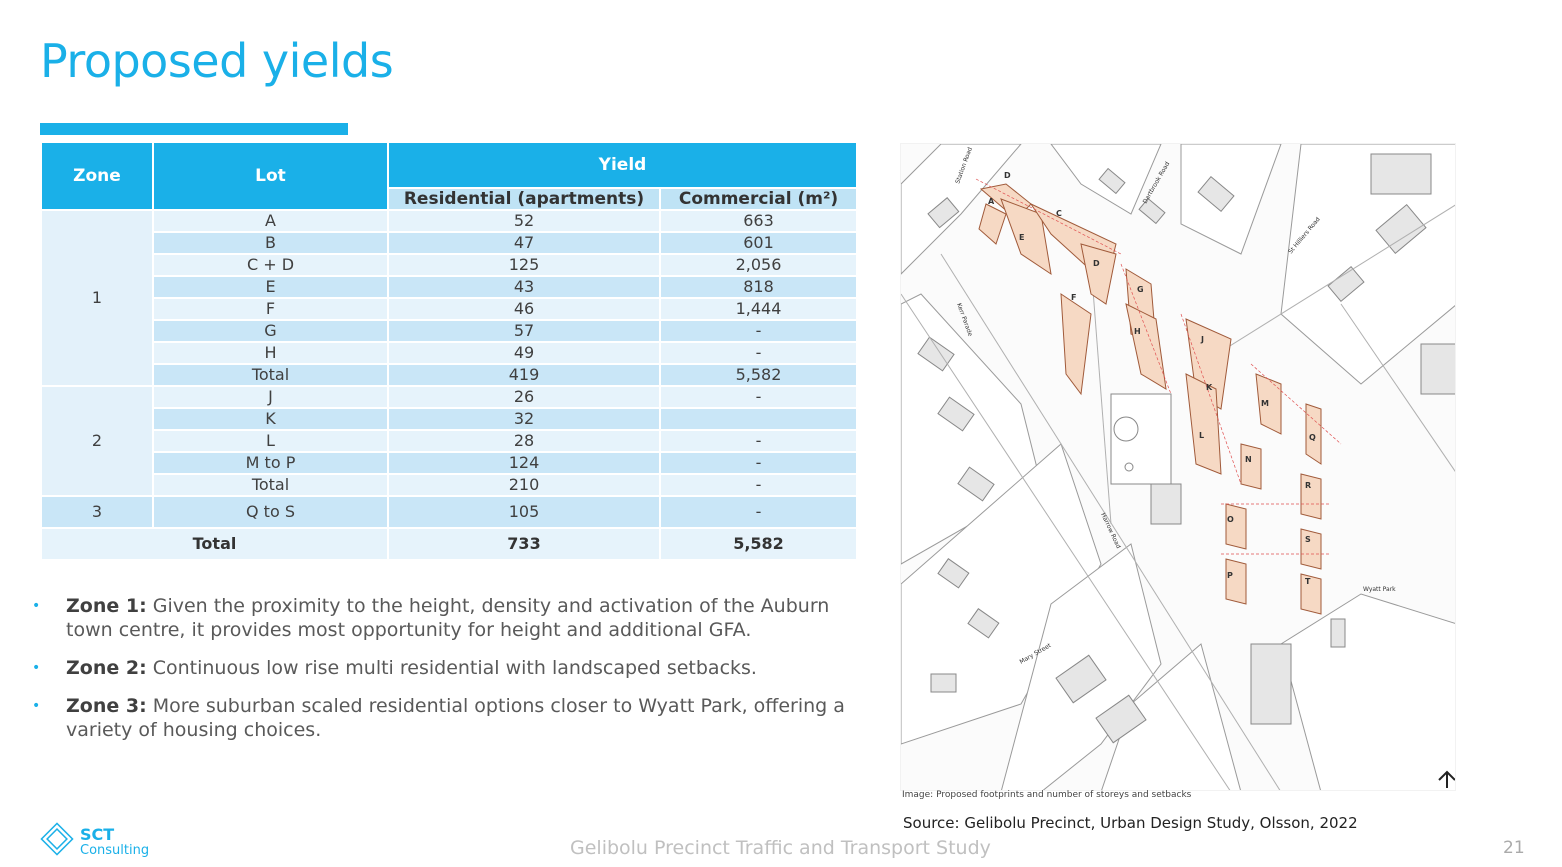 Image resolution: width=1562 pixels, height=867 pixels. I want to click on lot-cell: F, so click(270, 309).